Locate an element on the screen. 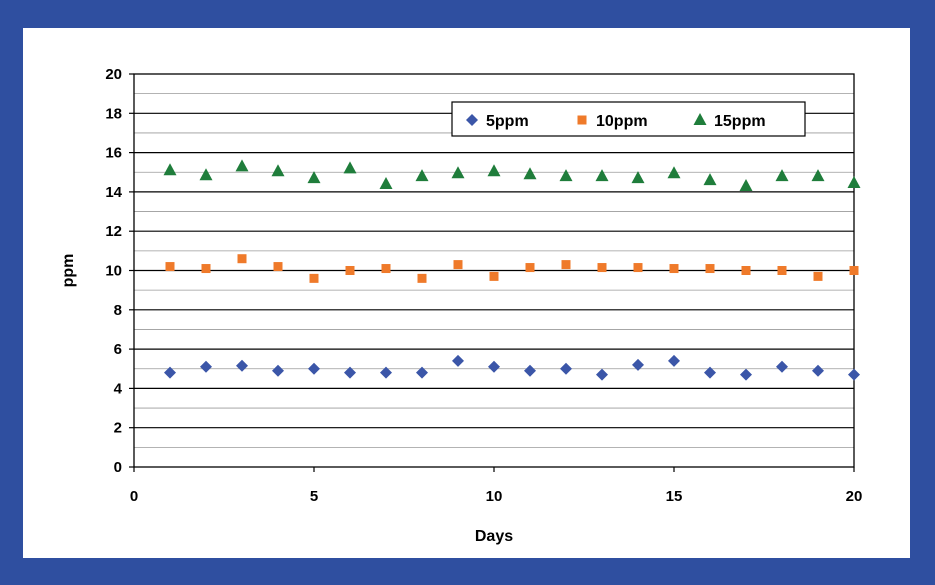 This screenshot has height=585, width=935. legend-marker-5ppm is located at coordinates (472, 120).